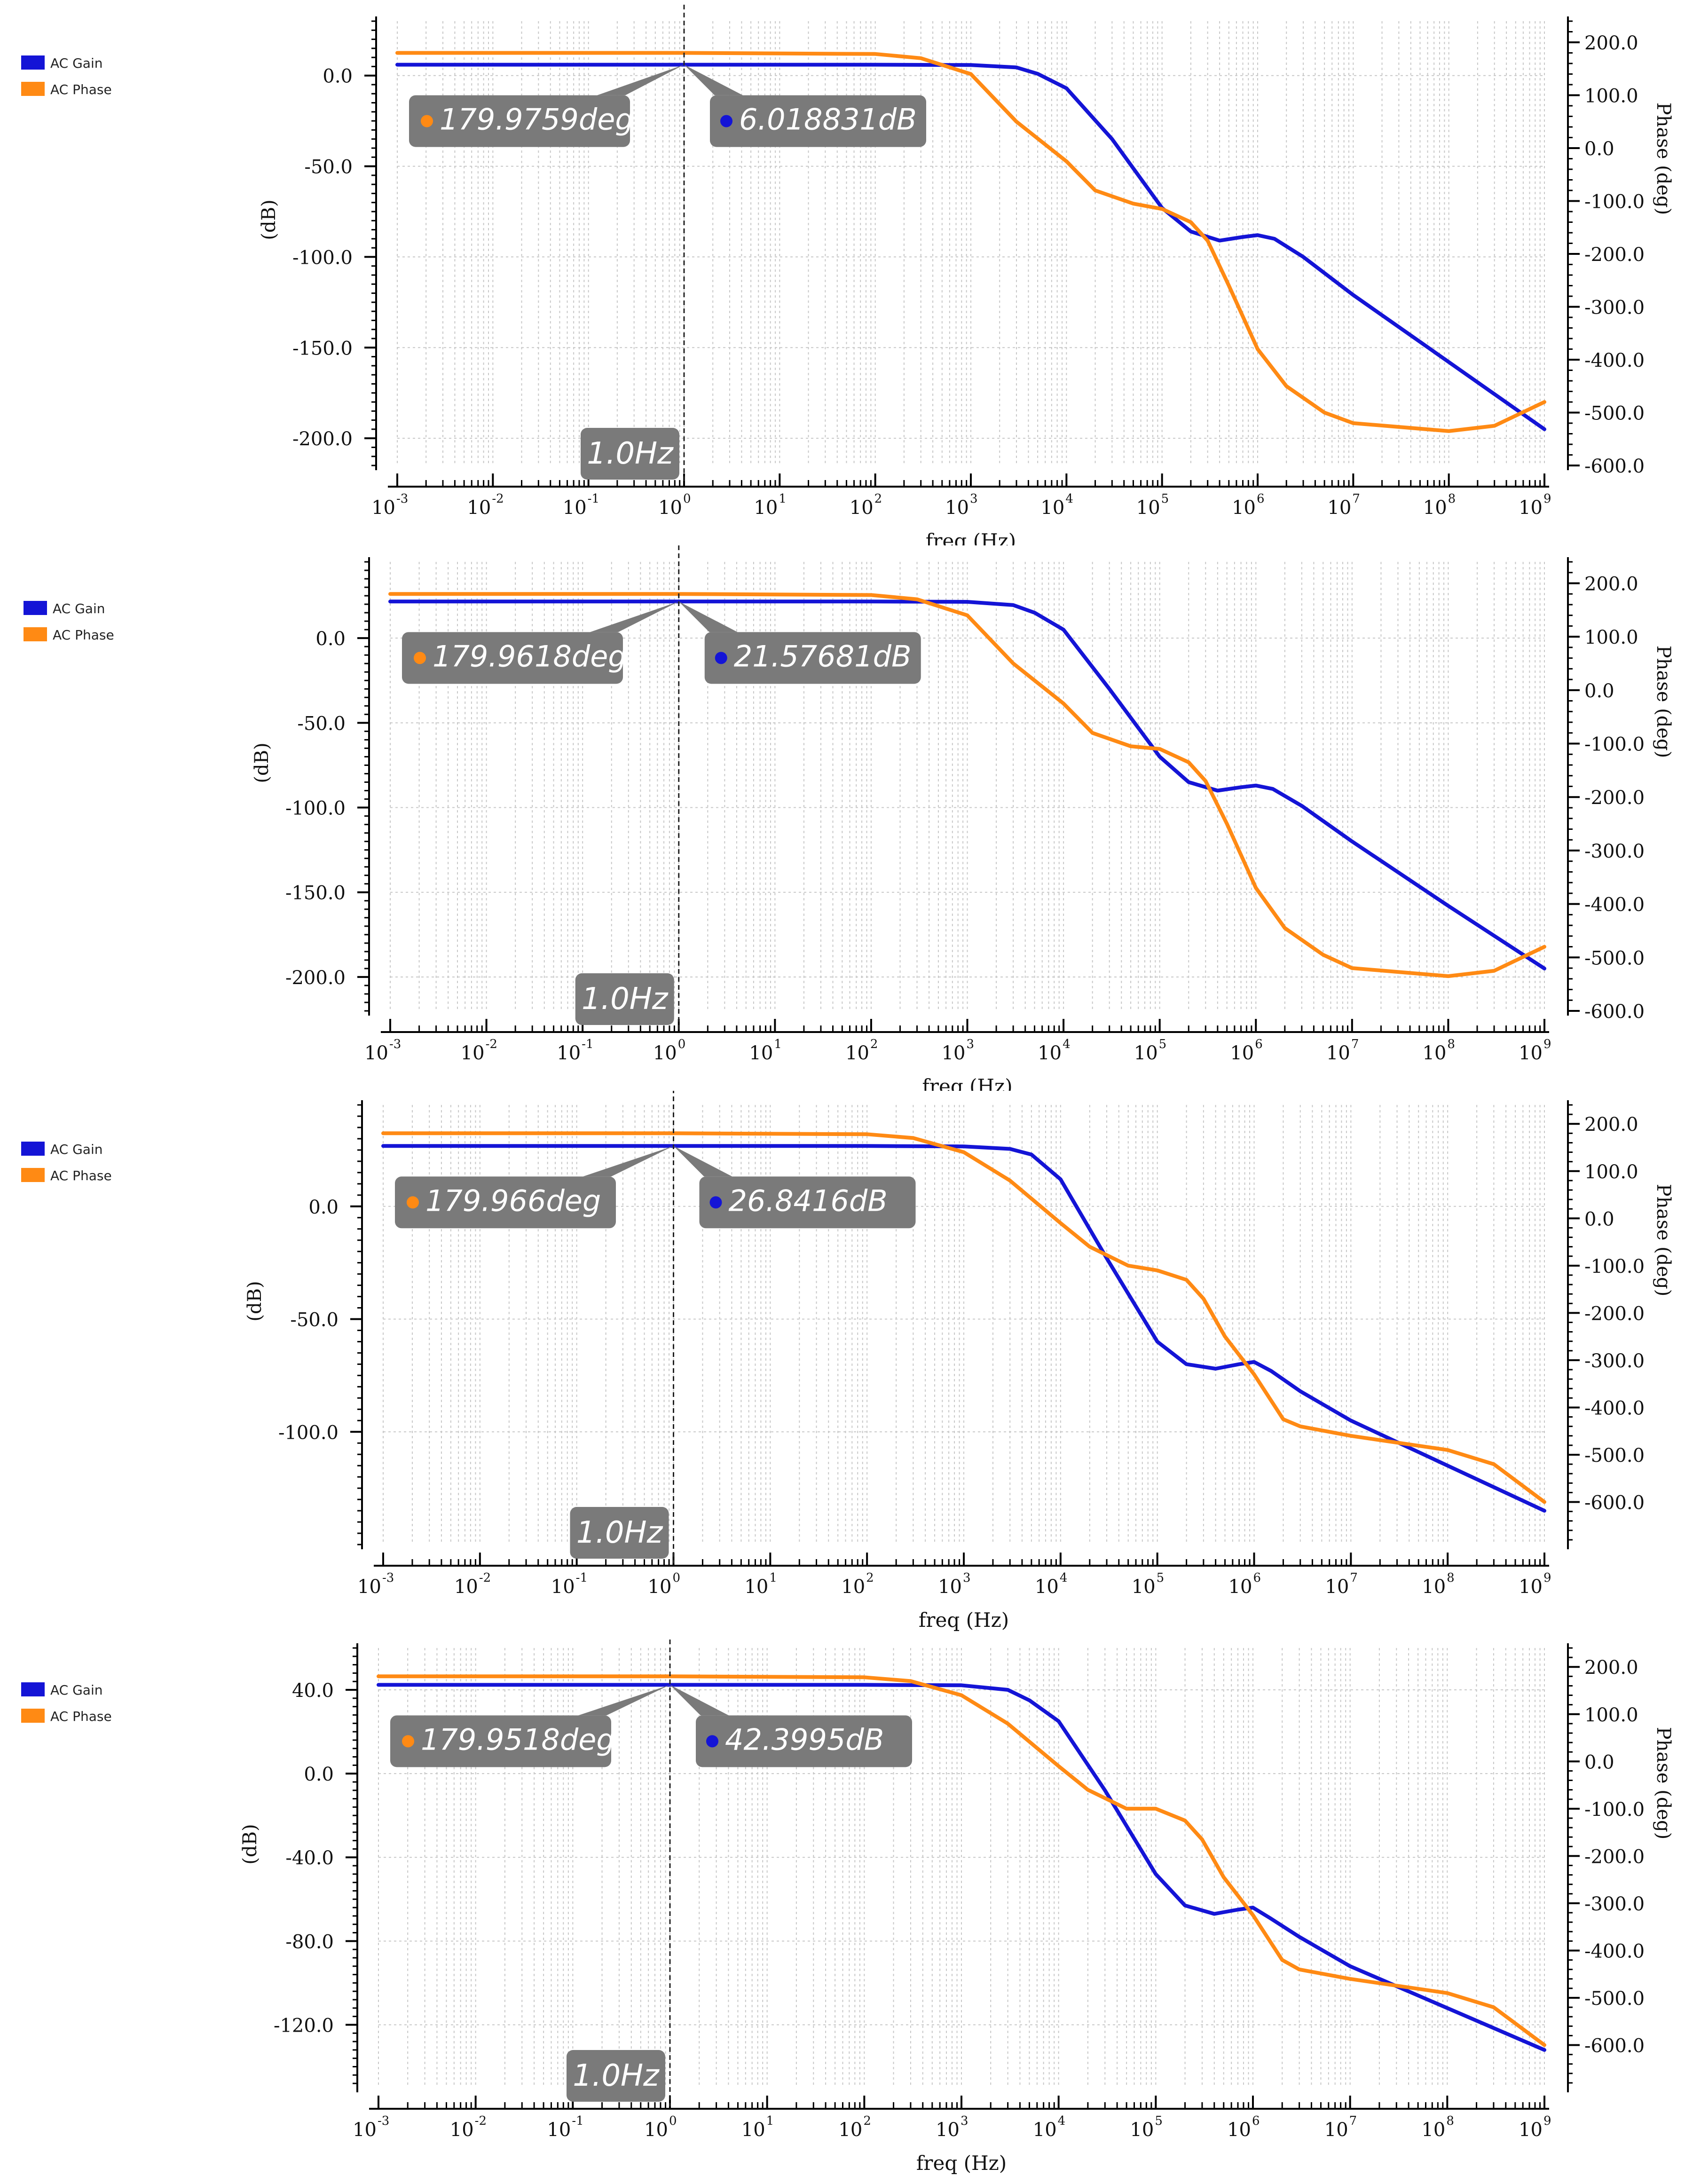 Image resolution: width=1685 pixels, height=2184 pixels. What do you see at coordinates (823, 656) in the screenshot?
I see `gain-marker-value: 21.57681dB` at bounding box center [823, 656].